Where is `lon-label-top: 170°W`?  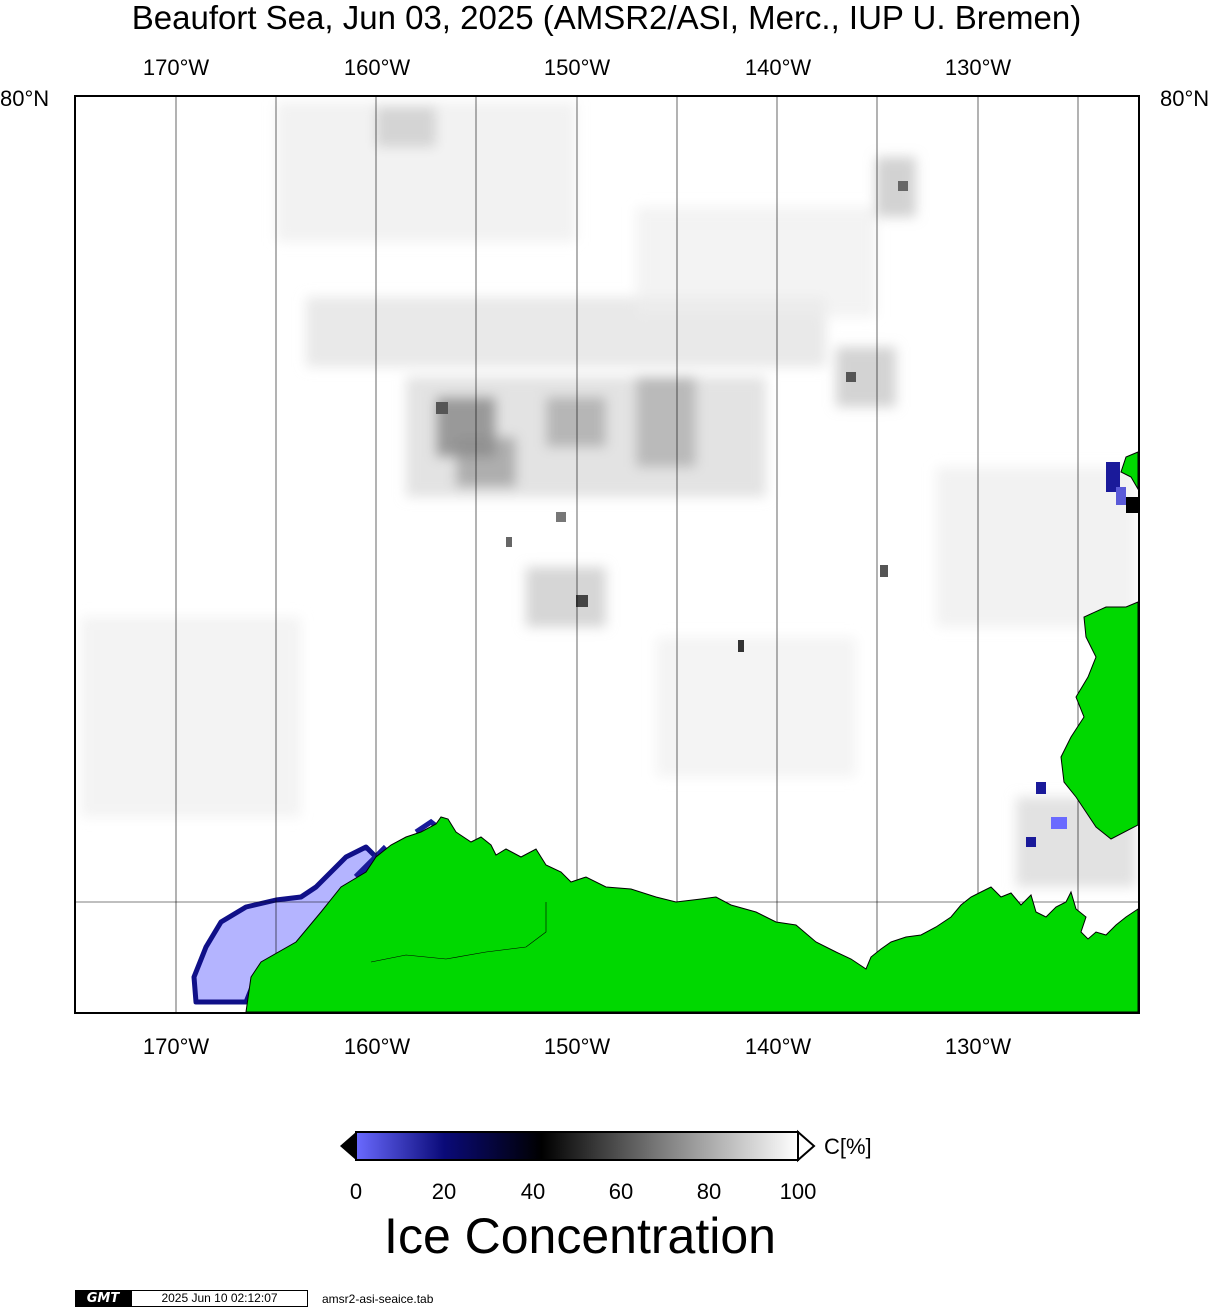 lon-label-top: 170°W is located at coordinates (176, 67).